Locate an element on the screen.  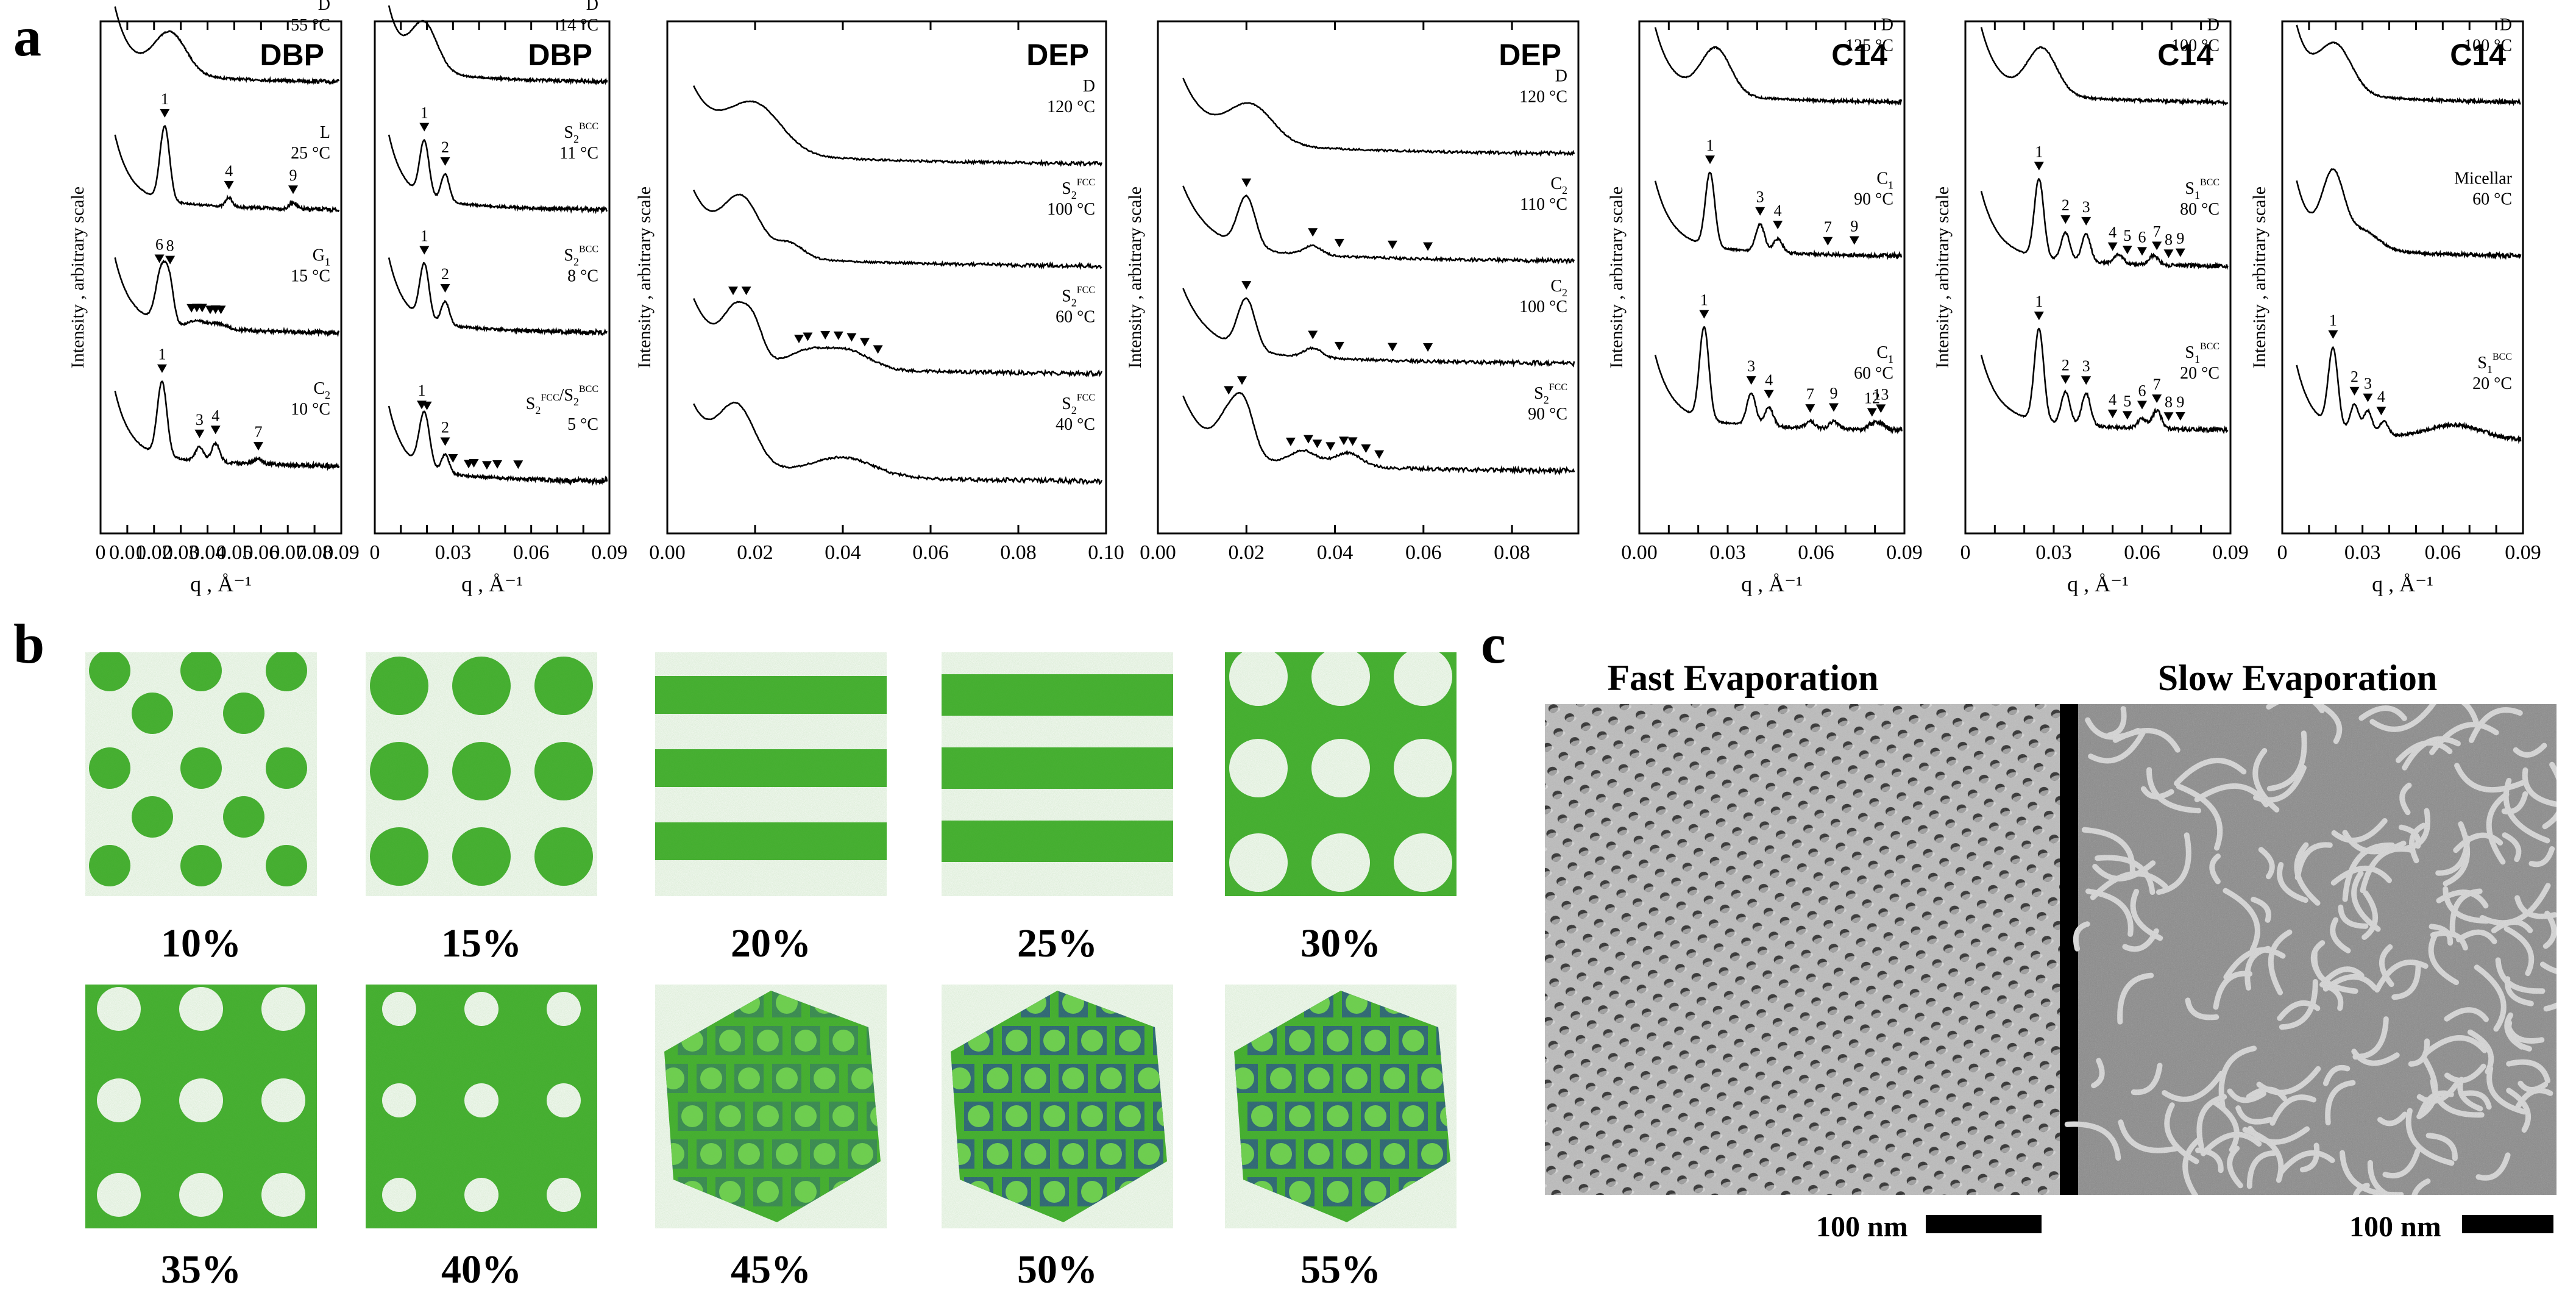
panel-label-b: b is located at coordinates (29, 644).